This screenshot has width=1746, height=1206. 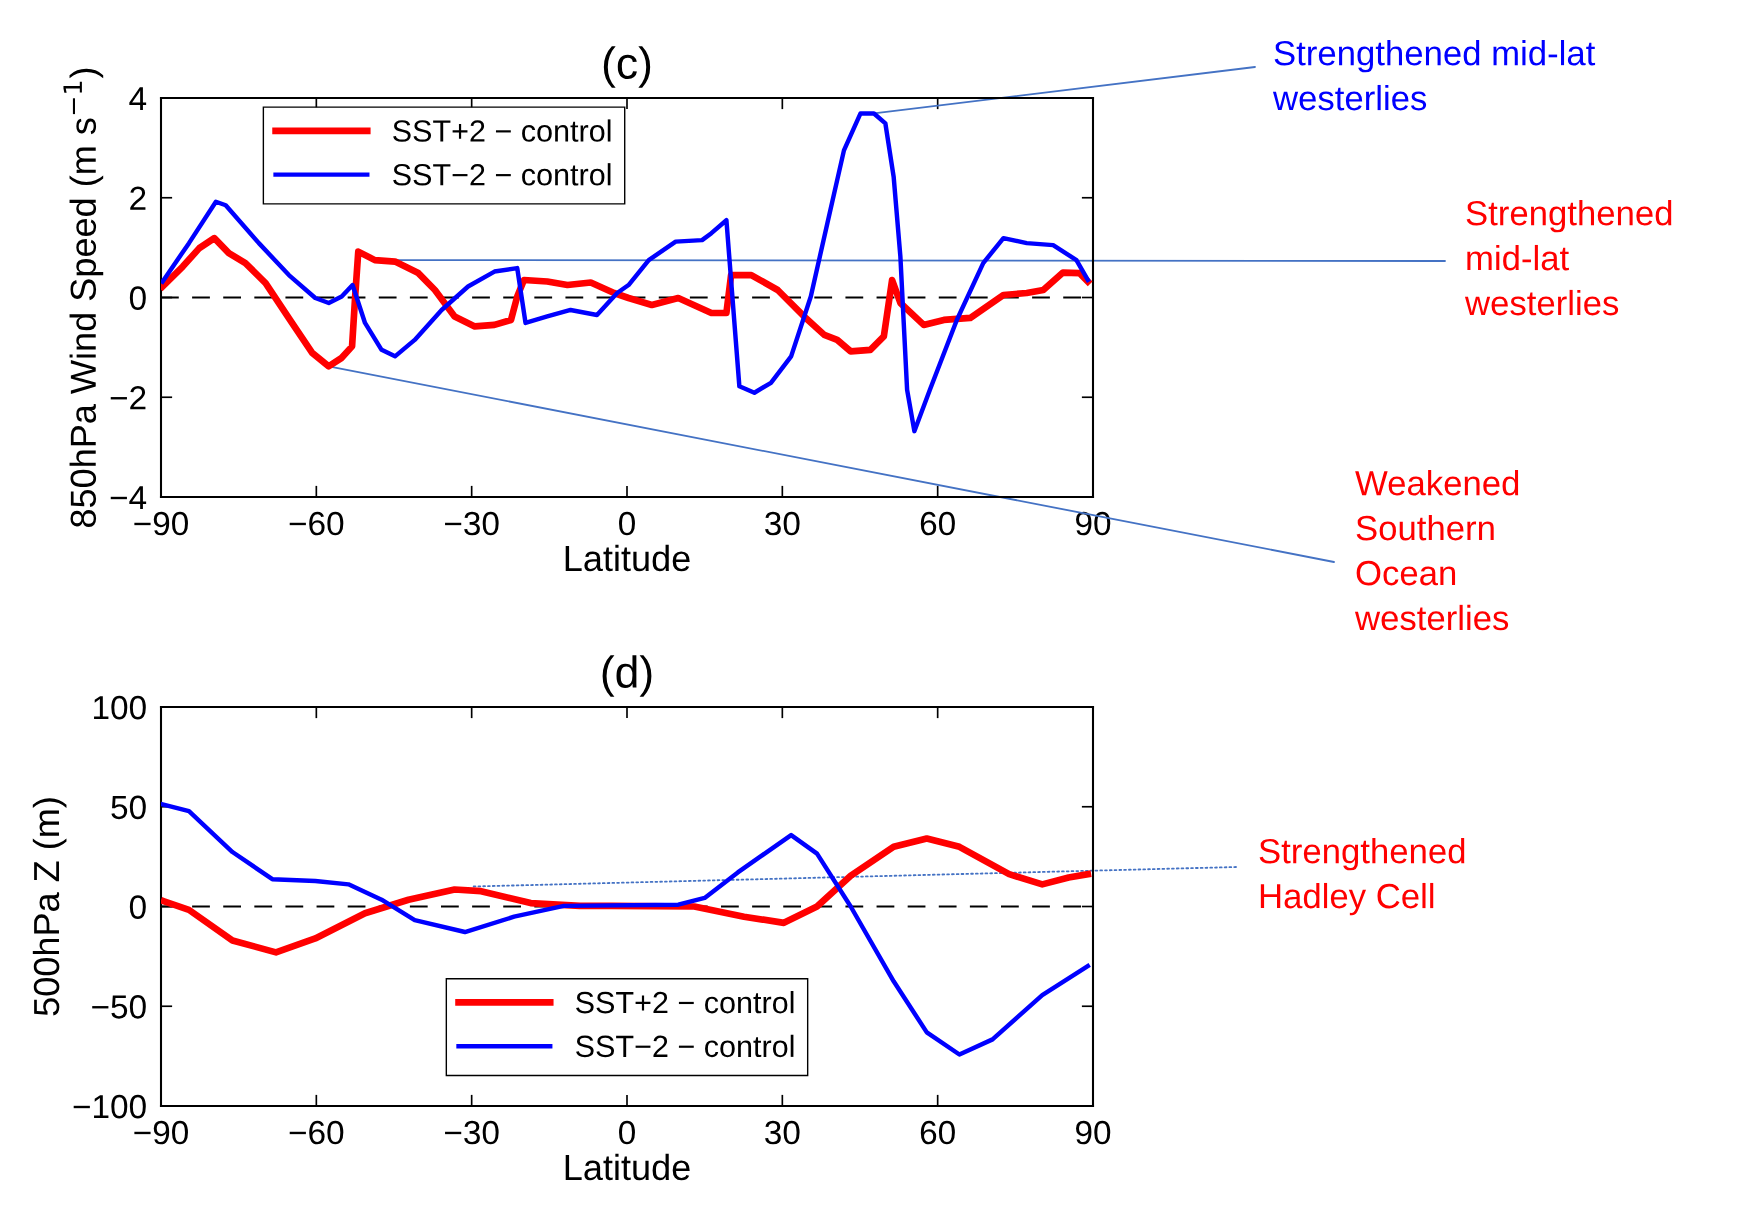 I want to click on y-tick-label: −100, so click(x=109, y=1106).